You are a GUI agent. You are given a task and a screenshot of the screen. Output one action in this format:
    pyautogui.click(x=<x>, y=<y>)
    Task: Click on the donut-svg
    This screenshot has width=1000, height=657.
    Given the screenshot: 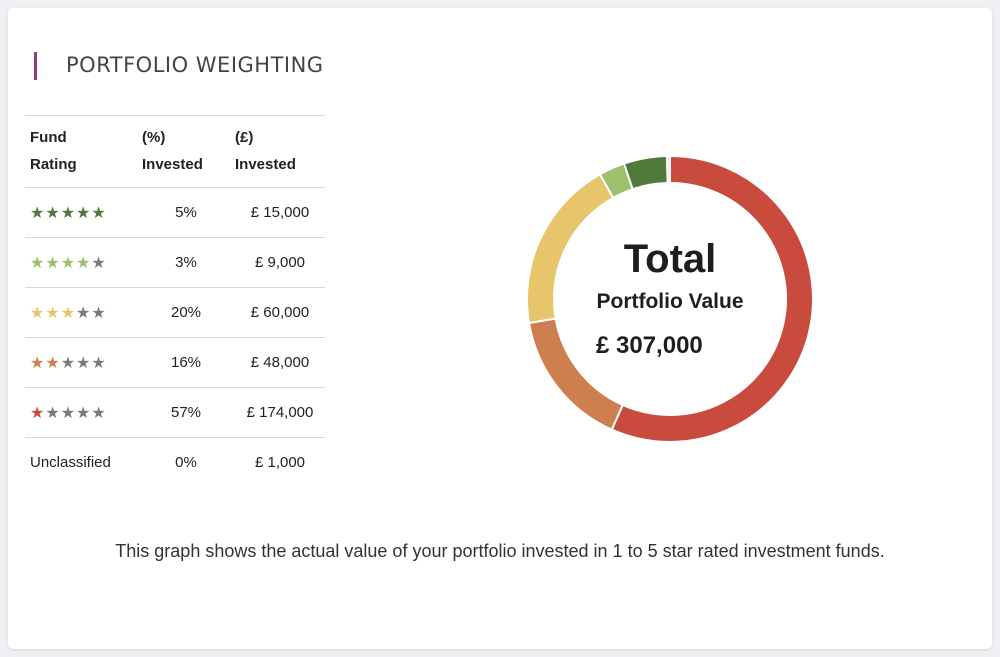 What is the action you would take?
    pyautogui.click(x=670, y=298)
    